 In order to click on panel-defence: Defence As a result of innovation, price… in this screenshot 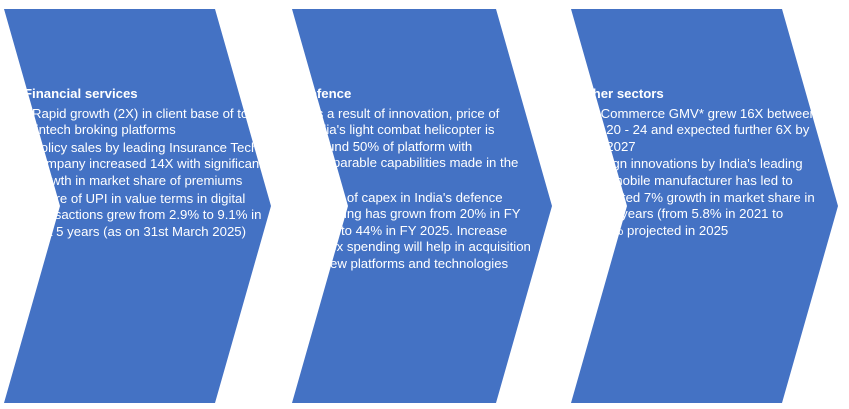, I will do `click(419, 180)`.